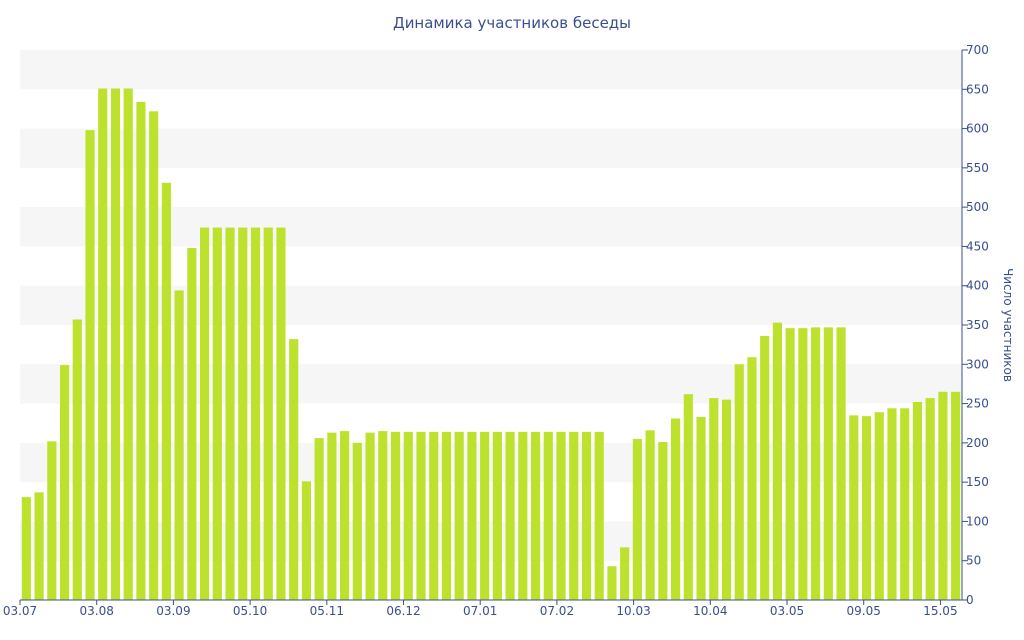 The image size is (1024, 640). What do you see at coordinates (977, 521) in the screenshot?
I see `y-tick-label: 100` at bounding box center [977, 521].